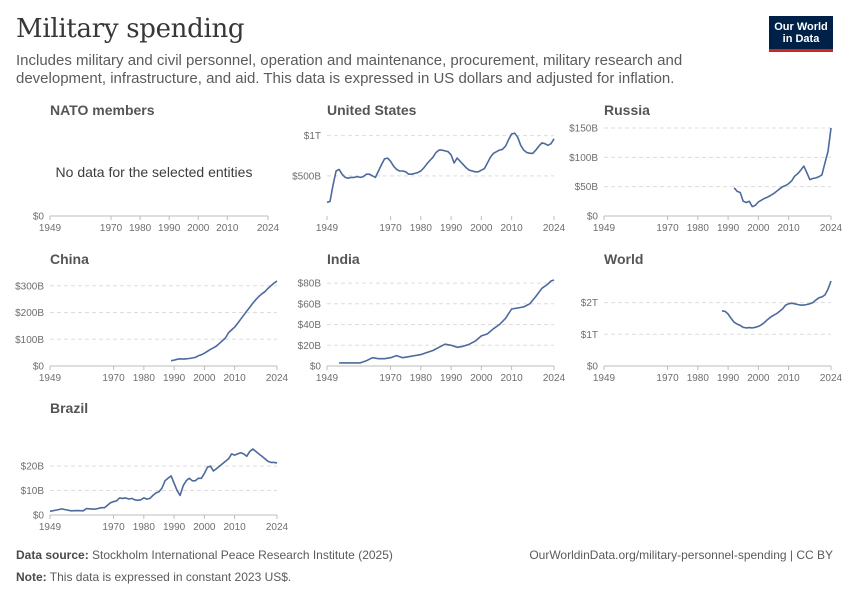 This screenshot has height=600, width=850. I want to click on logo-line-1: Our World, so click(801, 27).